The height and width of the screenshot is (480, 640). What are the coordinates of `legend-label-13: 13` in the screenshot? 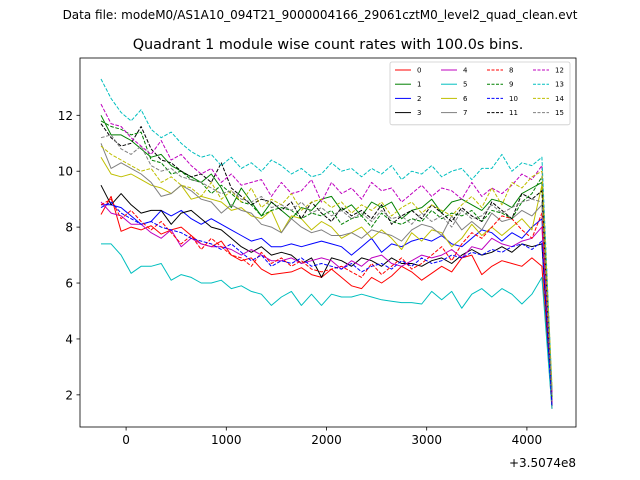 It's located at (559, 85).